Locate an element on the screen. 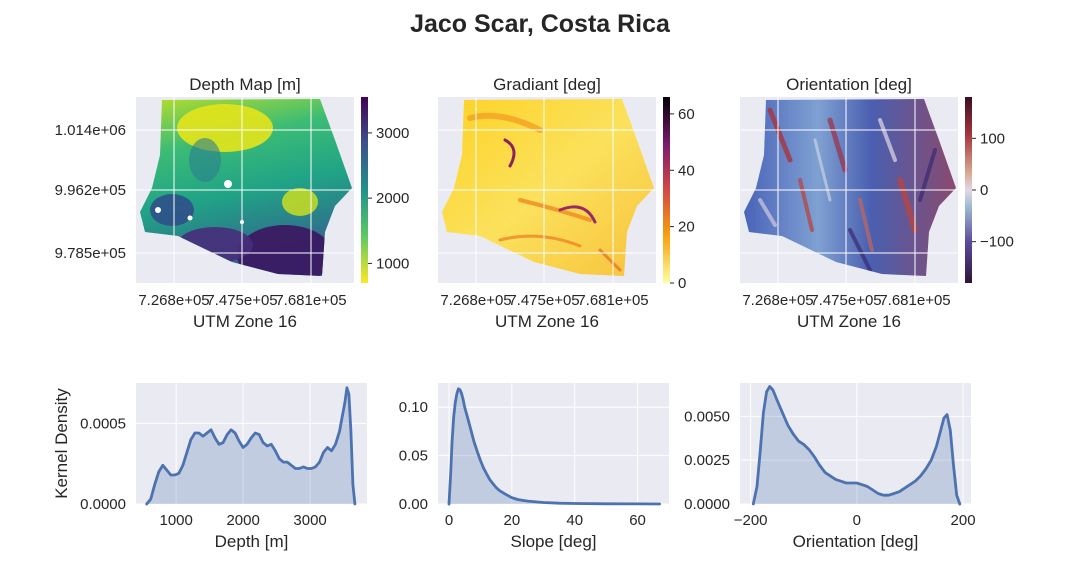 The image size is (1080, 576). orientation-map-title: Orientation [deg] is located at coordinates (849, 84).